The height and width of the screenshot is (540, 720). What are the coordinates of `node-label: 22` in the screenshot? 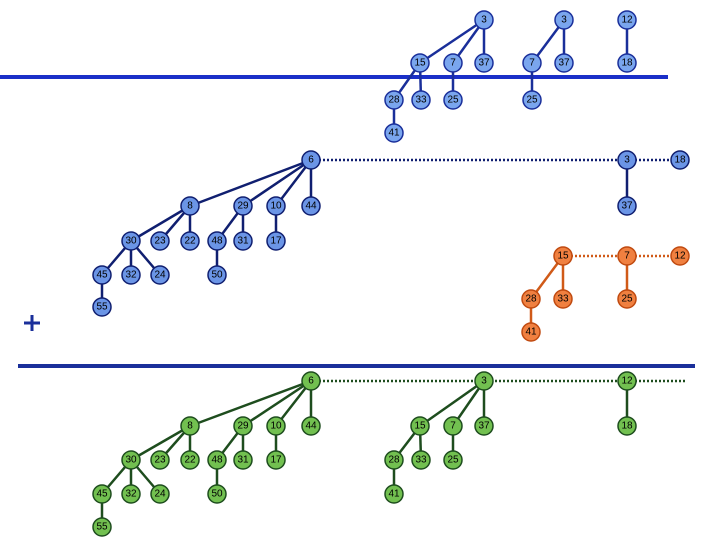 It's located at (190, 460).